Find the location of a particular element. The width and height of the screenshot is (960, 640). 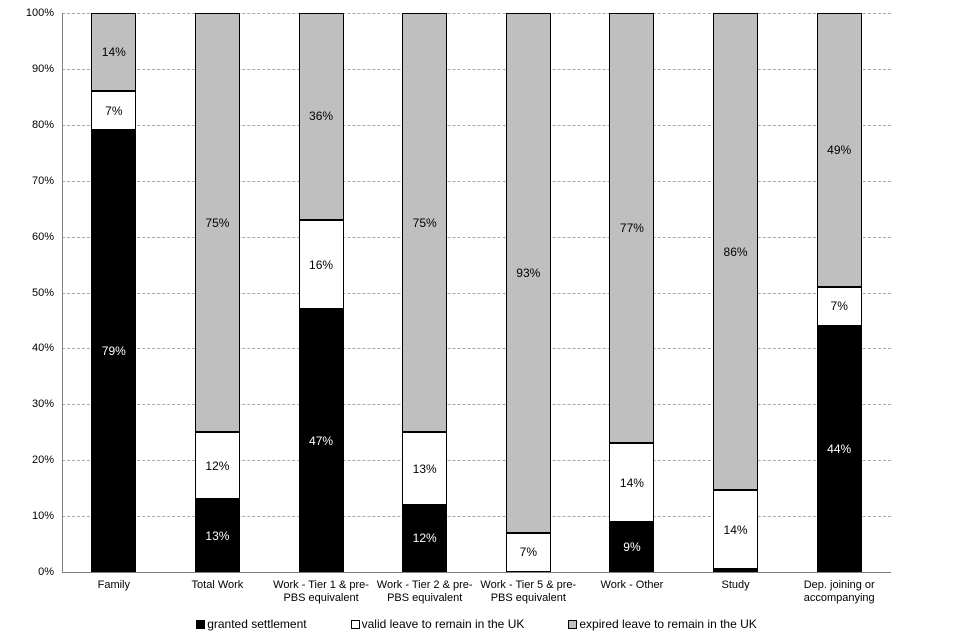

bar-segment-expired-leave-to-remain: 77% is located at coordinates (632, 228).